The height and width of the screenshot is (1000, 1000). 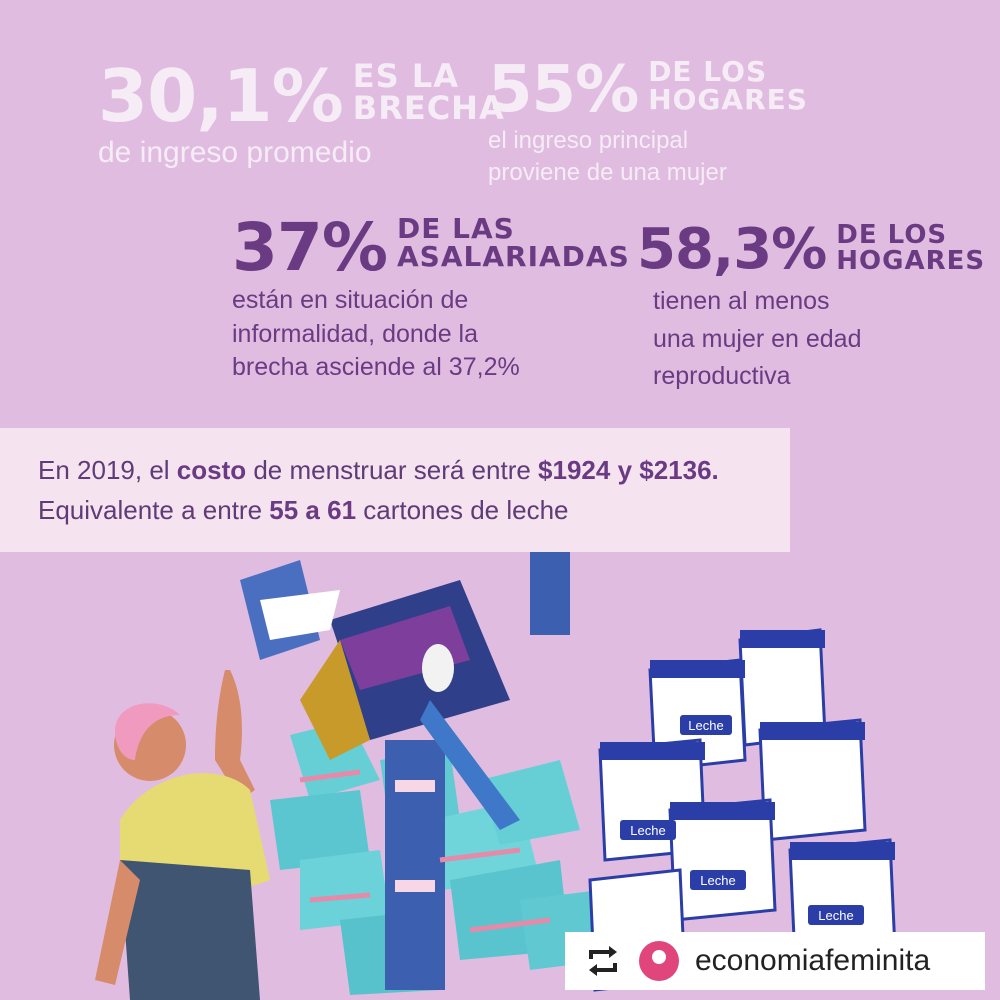 I want to click on stat-value: 55%, so click(x=563, y=90).